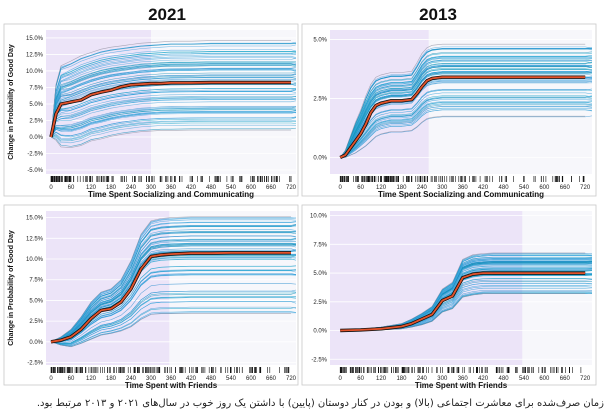 This screenshot has height=420, width=612. Describe the element at coordinates (319, 217) in the screenshot. I see `y-tick-label: 10.0%` at that location.